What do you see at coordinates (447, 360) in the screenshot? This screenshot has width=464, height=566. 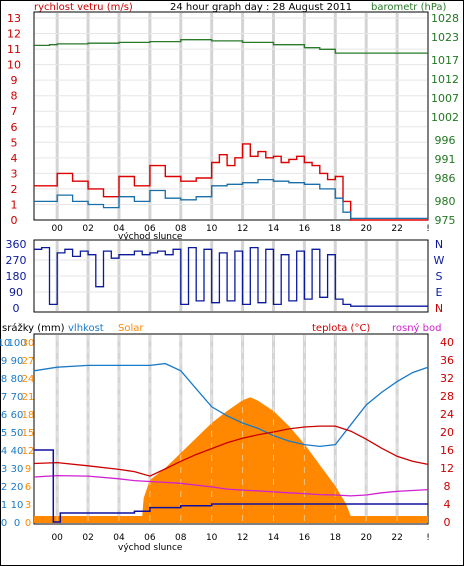 I see `temperature-tick-label: 36` at bounding box center [447, 360].